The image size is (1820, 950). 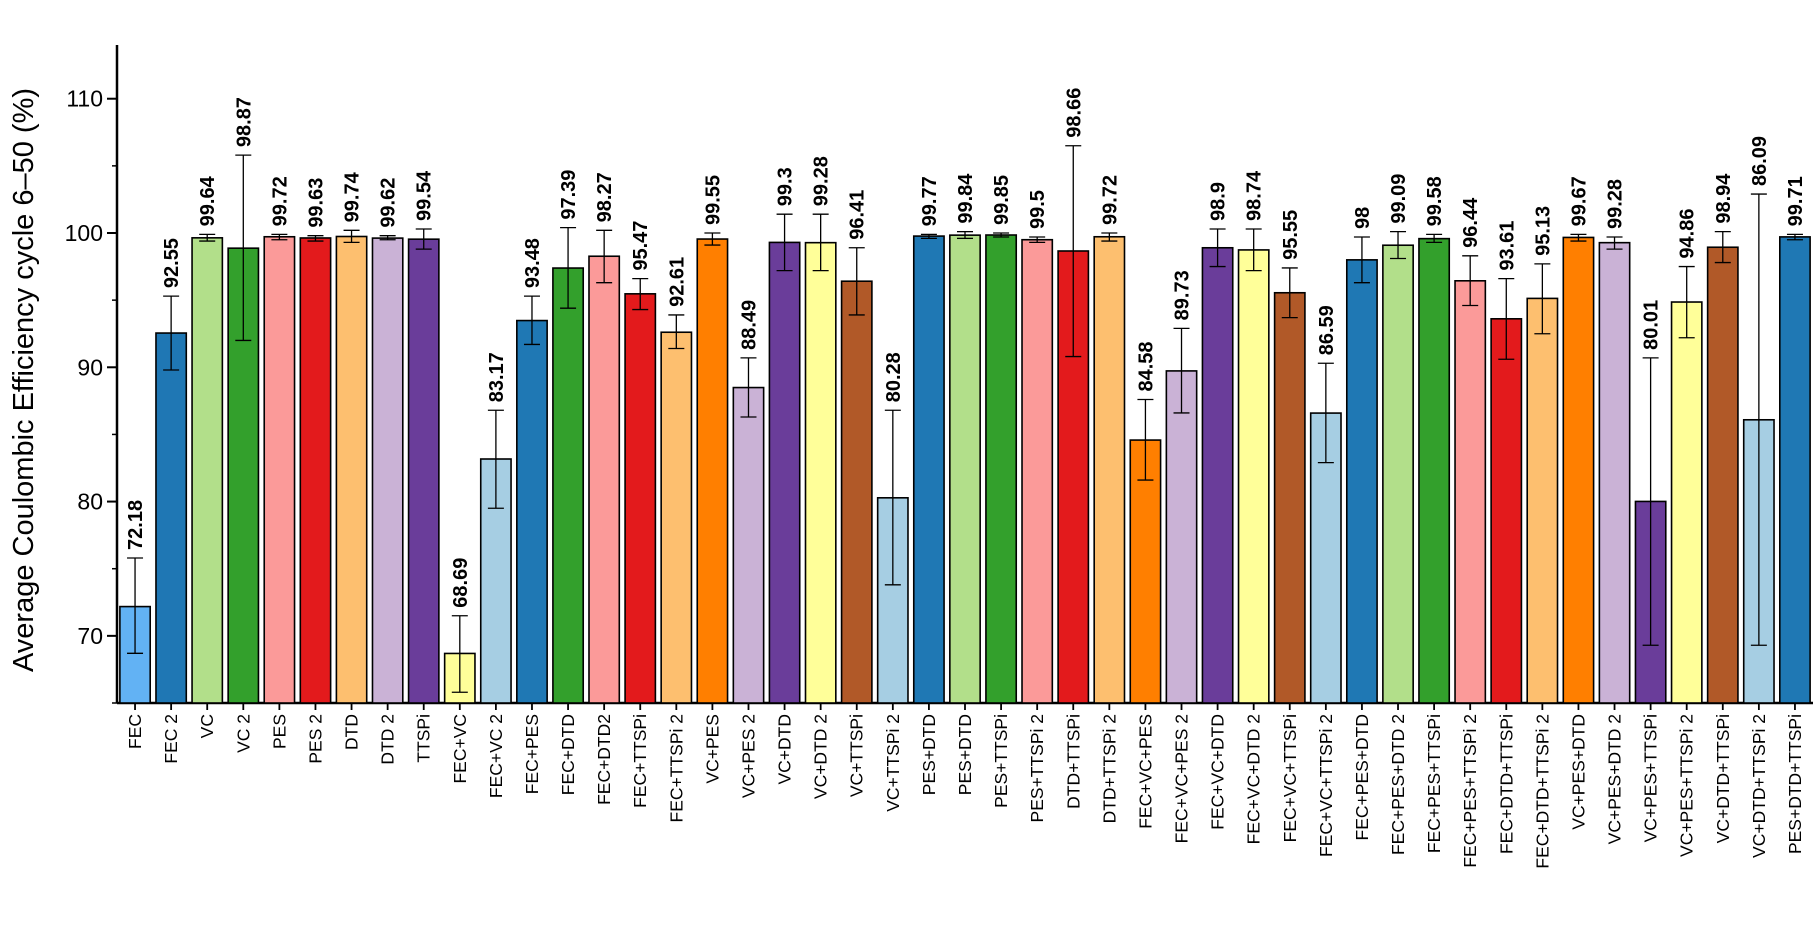 What do you see at coordinates (388, 739) in the screenshot?
I see `category-label: DTD 2` at bounding box center [388, 739].